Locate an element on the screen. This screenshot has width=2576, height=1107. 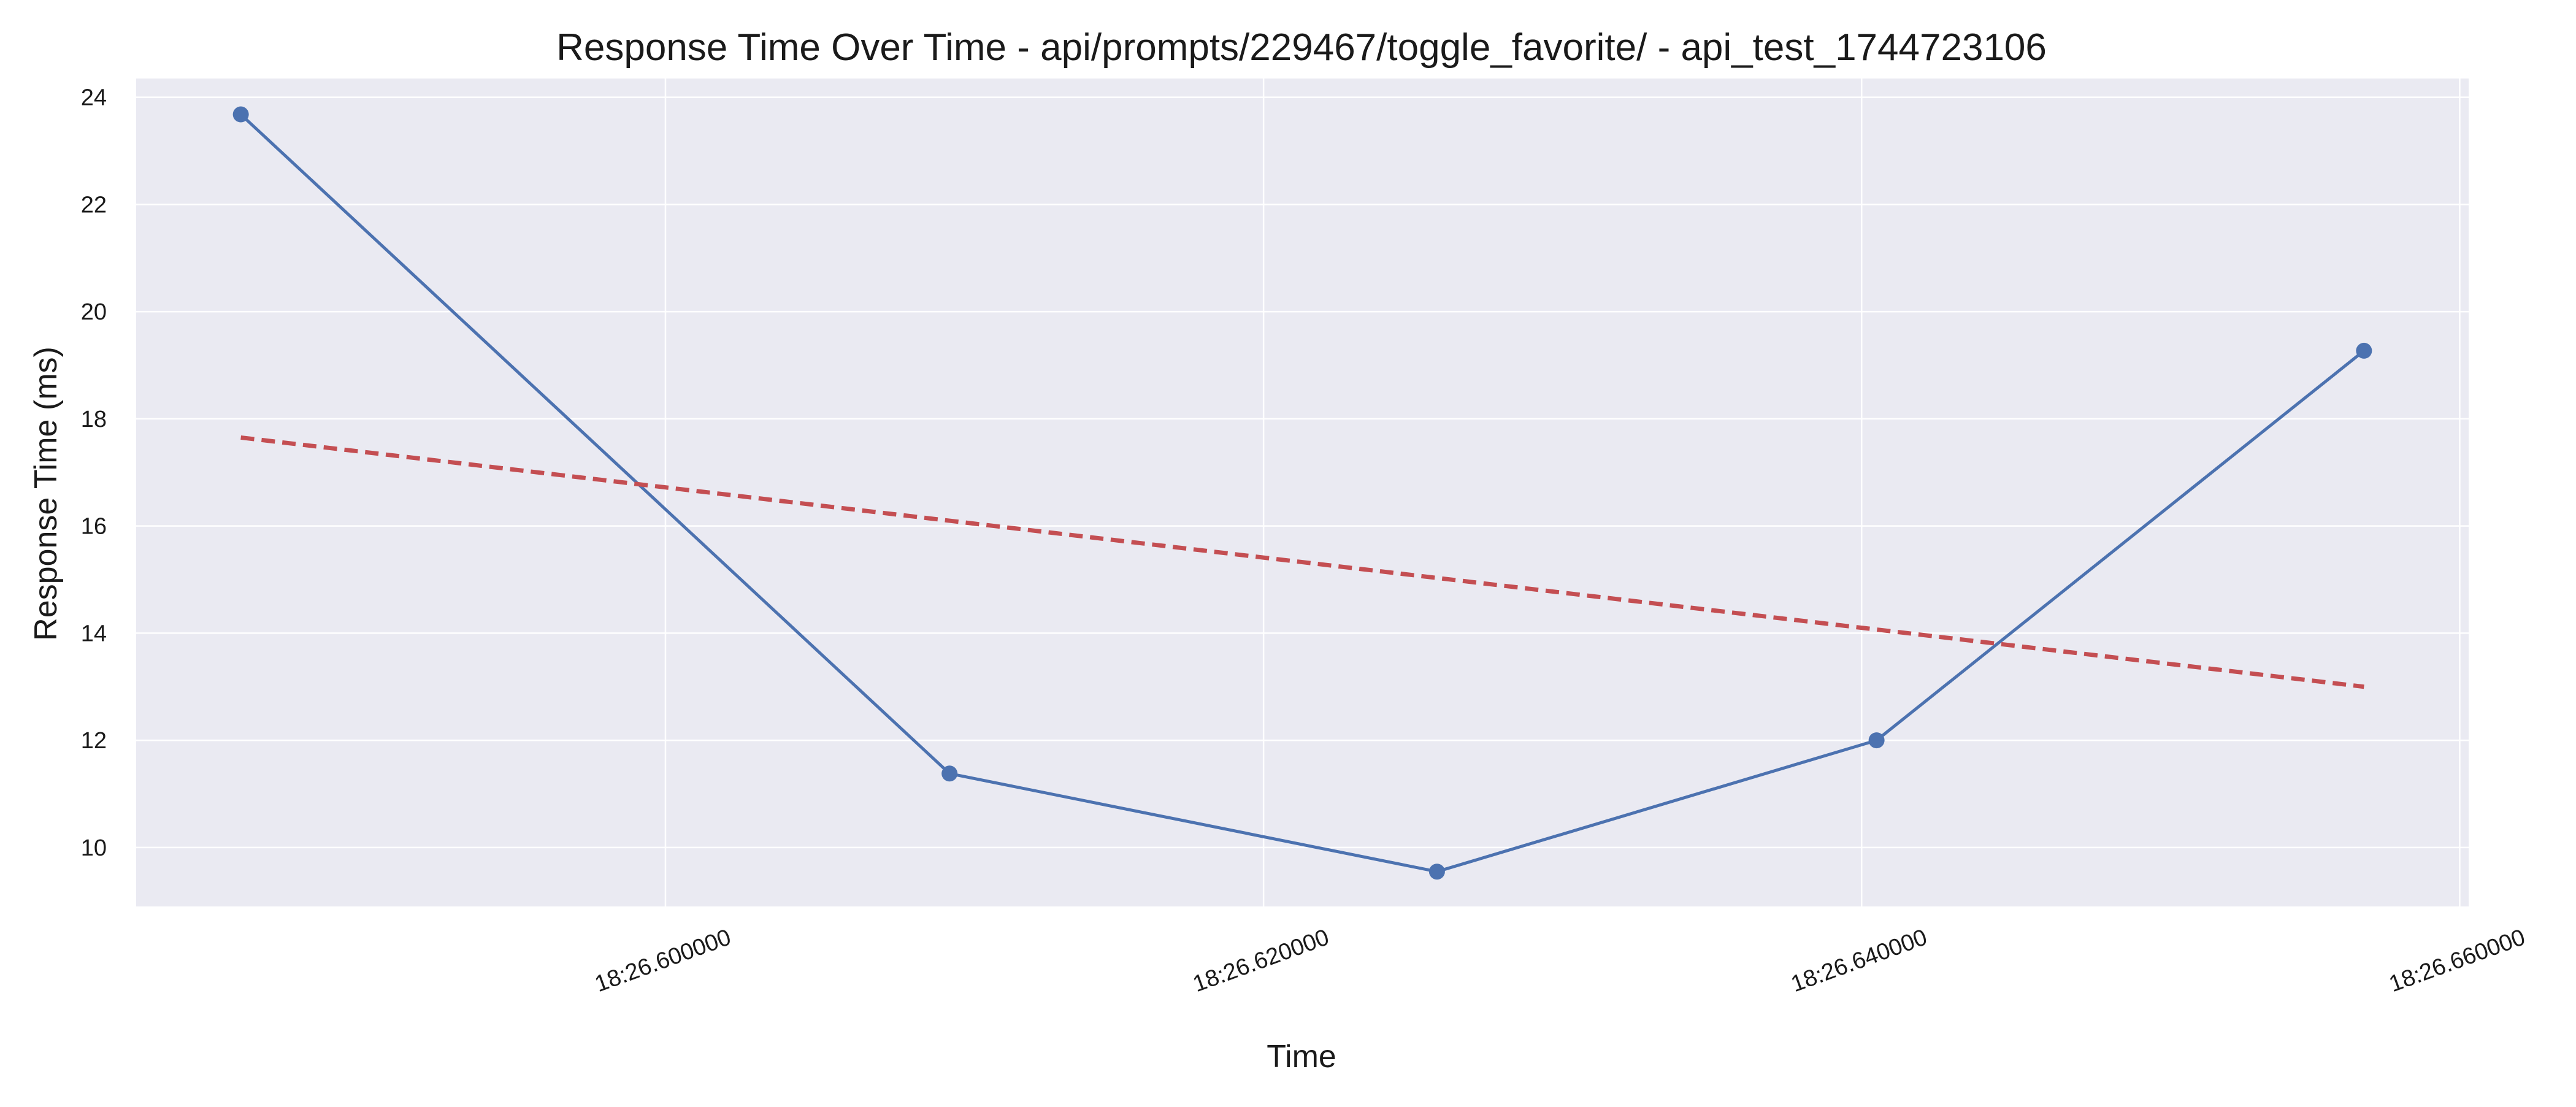
y-tick-label: 12 is located at coordinates (94, 741).